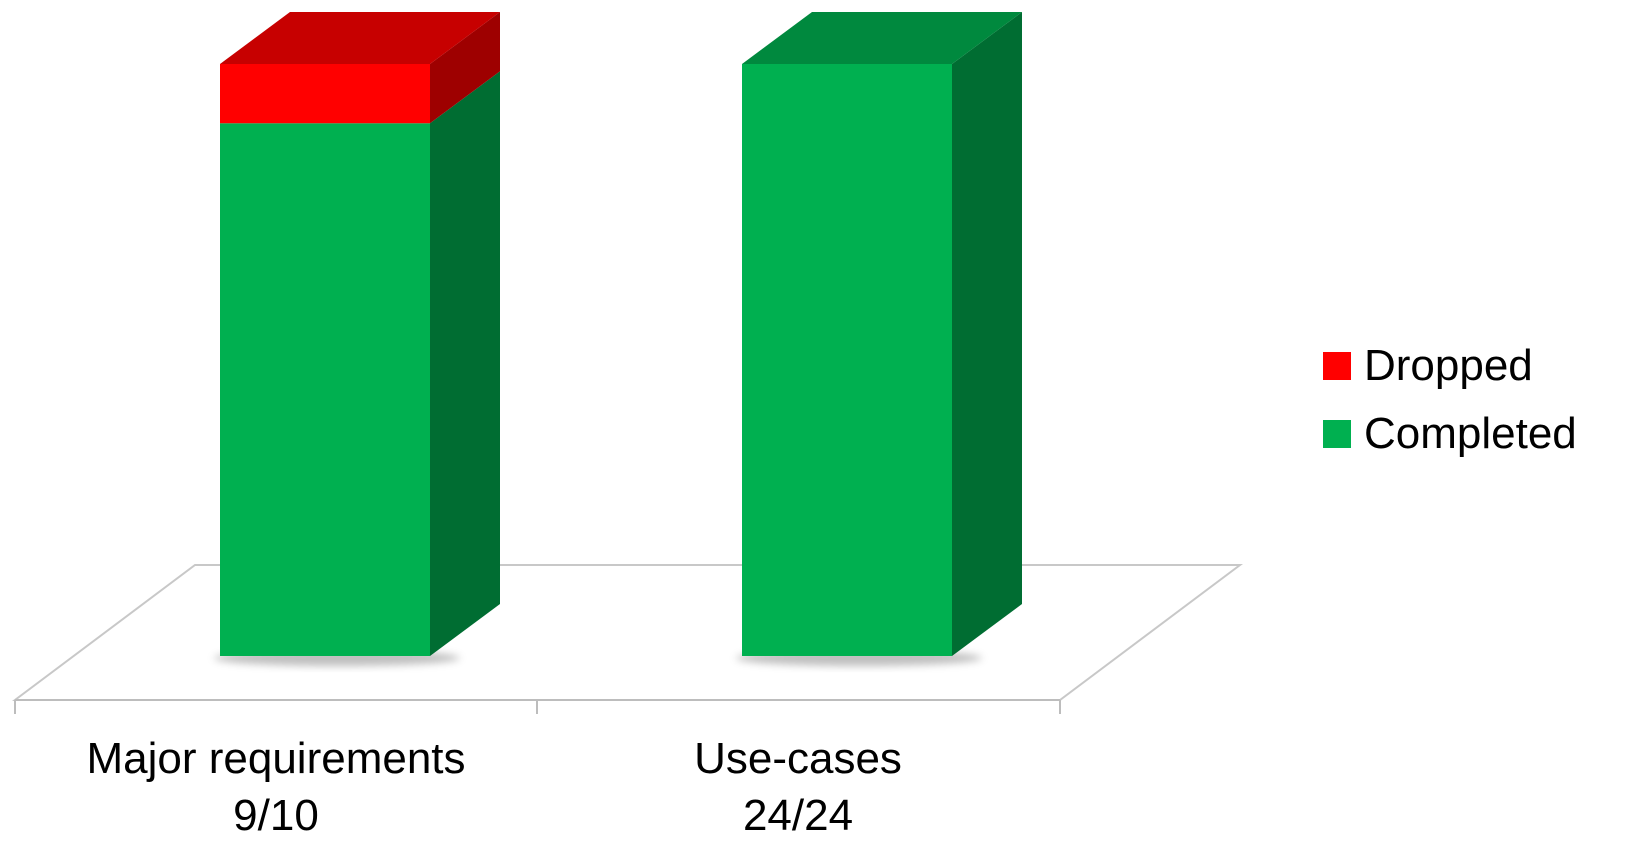 This screenshot has width=1625, height=841. What do you see at coordinates (1337, 434) in the screenshot?
I see `legend-swatch-completed` at bounding box center [1337, 434].